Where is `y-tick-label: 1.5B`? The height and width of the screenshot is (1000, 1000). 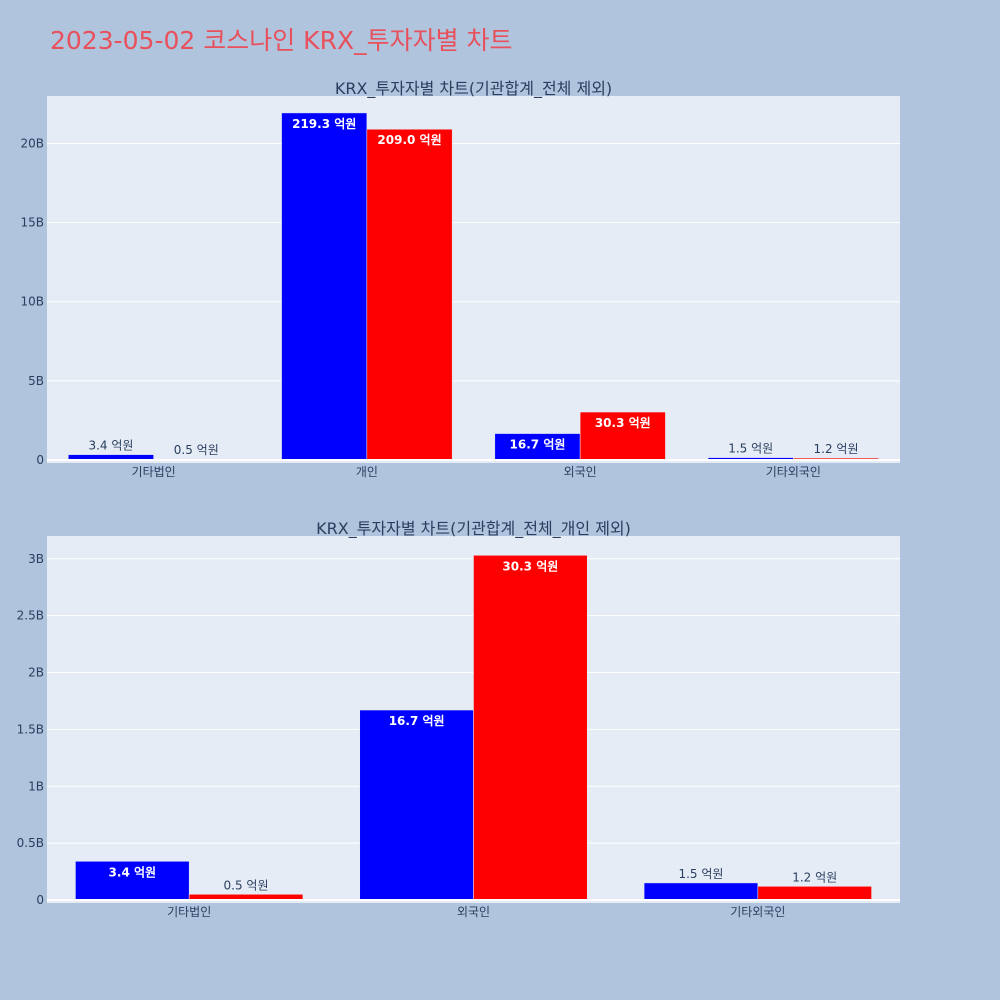 y-tick-label: 1.5B is located at coordinates (30, 729).